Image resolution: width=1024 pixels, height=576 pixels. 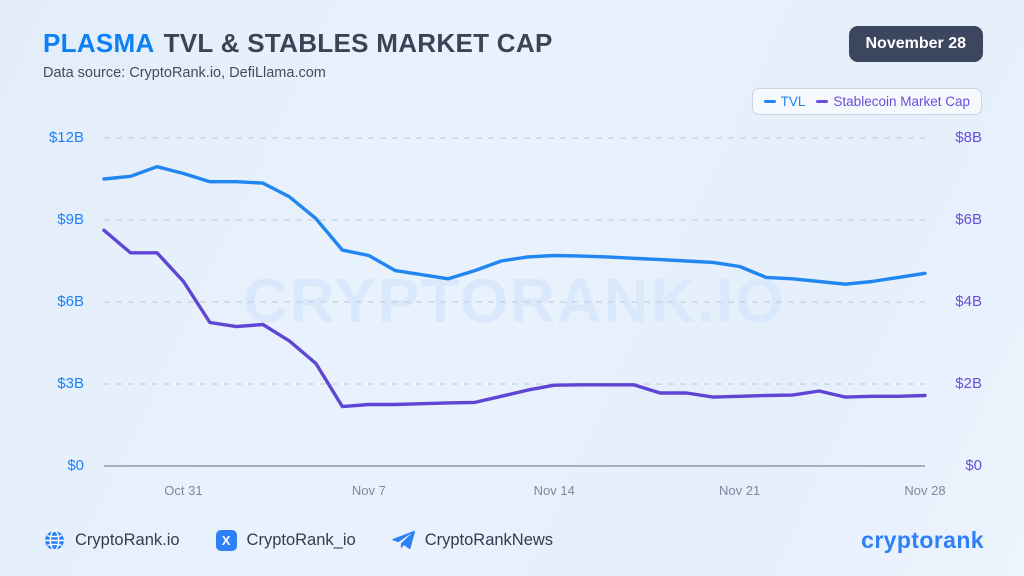 What do you see at coordinates (901, 101) in the screenshot?
I see `legend-label: Stablecoin Market Cap` at bounding box center [901, 101].